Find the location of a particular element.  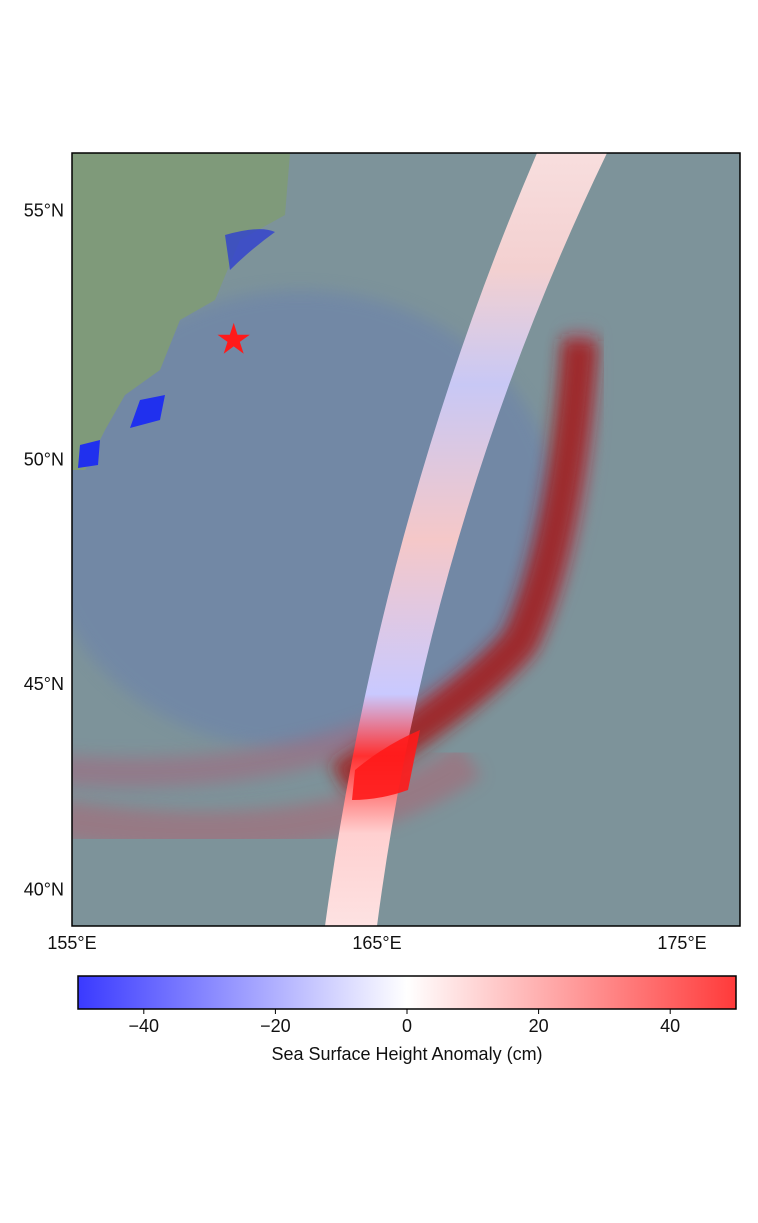

epicenter-star is located at coordinates (233, 338).